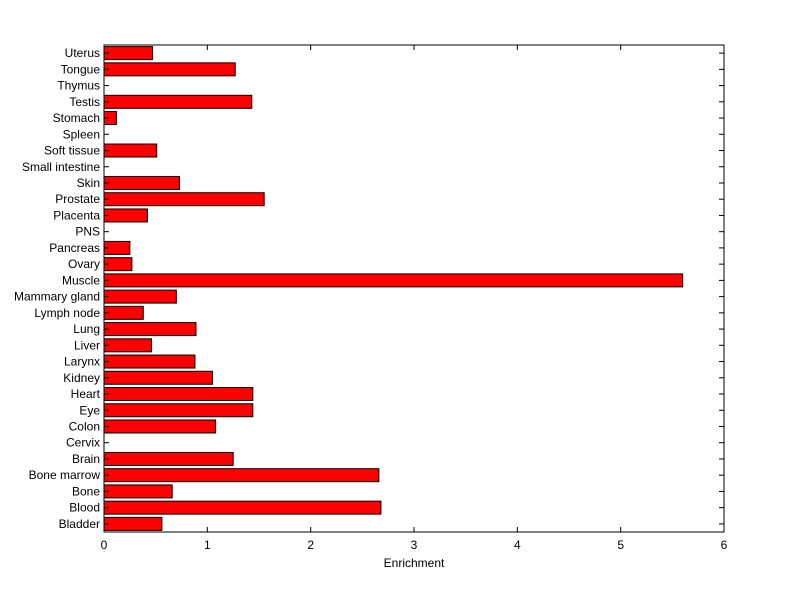 This screenshot has height=599, width=800. I want to click on x-axis-label: Enrichment, so click(414, 563).